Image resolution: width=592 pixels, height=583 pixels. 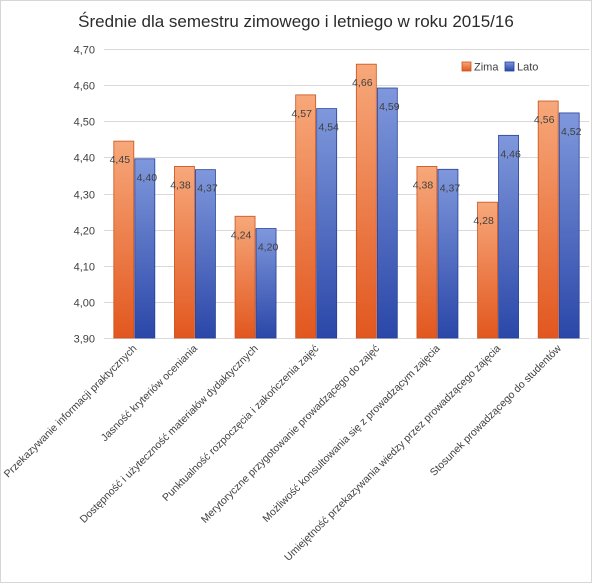 I want to click on data-label: 4,45, so click(x=120, y=160).